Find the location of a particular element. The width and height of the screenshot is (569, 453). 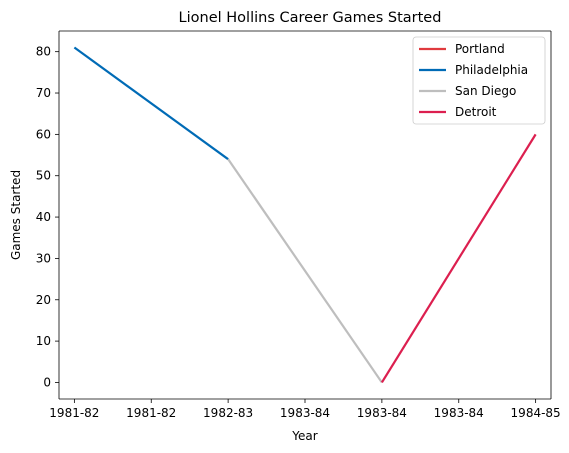

legend-label-san-diego: San Diego is located at coordinates (485, 91).